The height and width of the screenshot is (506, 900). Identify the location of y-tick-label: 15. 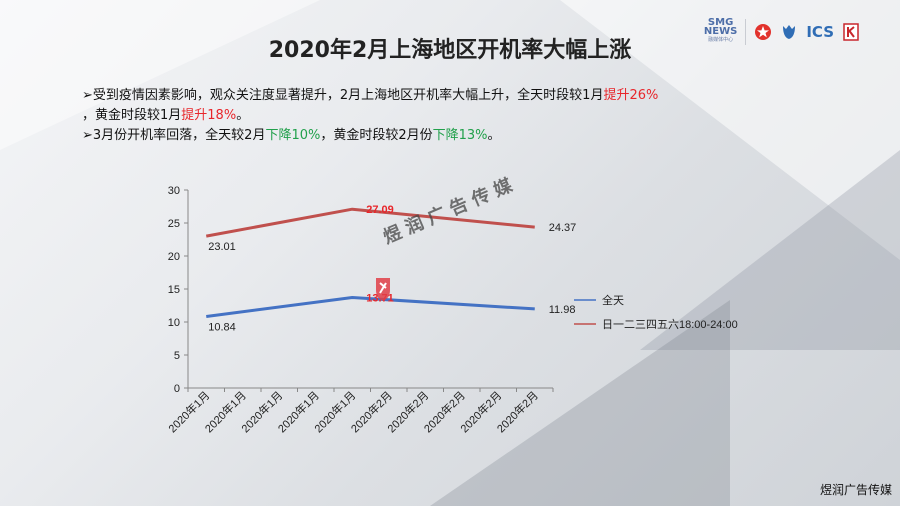
(174, 290).